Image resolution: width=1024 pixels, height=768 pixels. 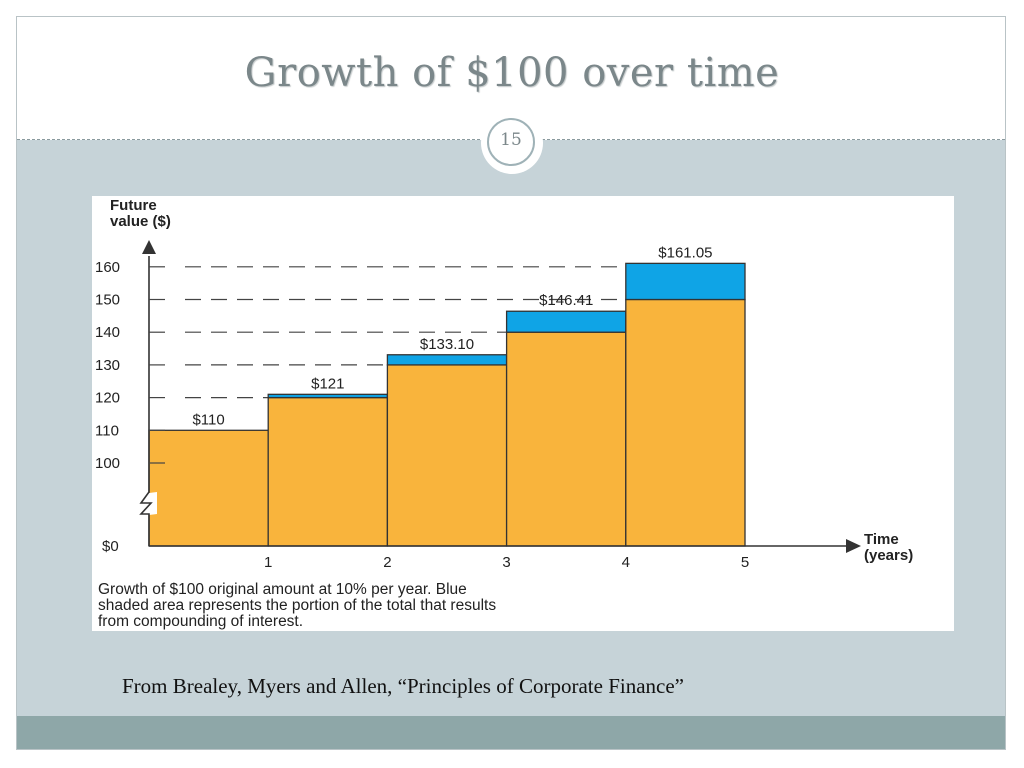 What do you see at coordinates (149, 247) in the screenshot?
I see `y-axis-arrow` at bounding box center [149, 247].